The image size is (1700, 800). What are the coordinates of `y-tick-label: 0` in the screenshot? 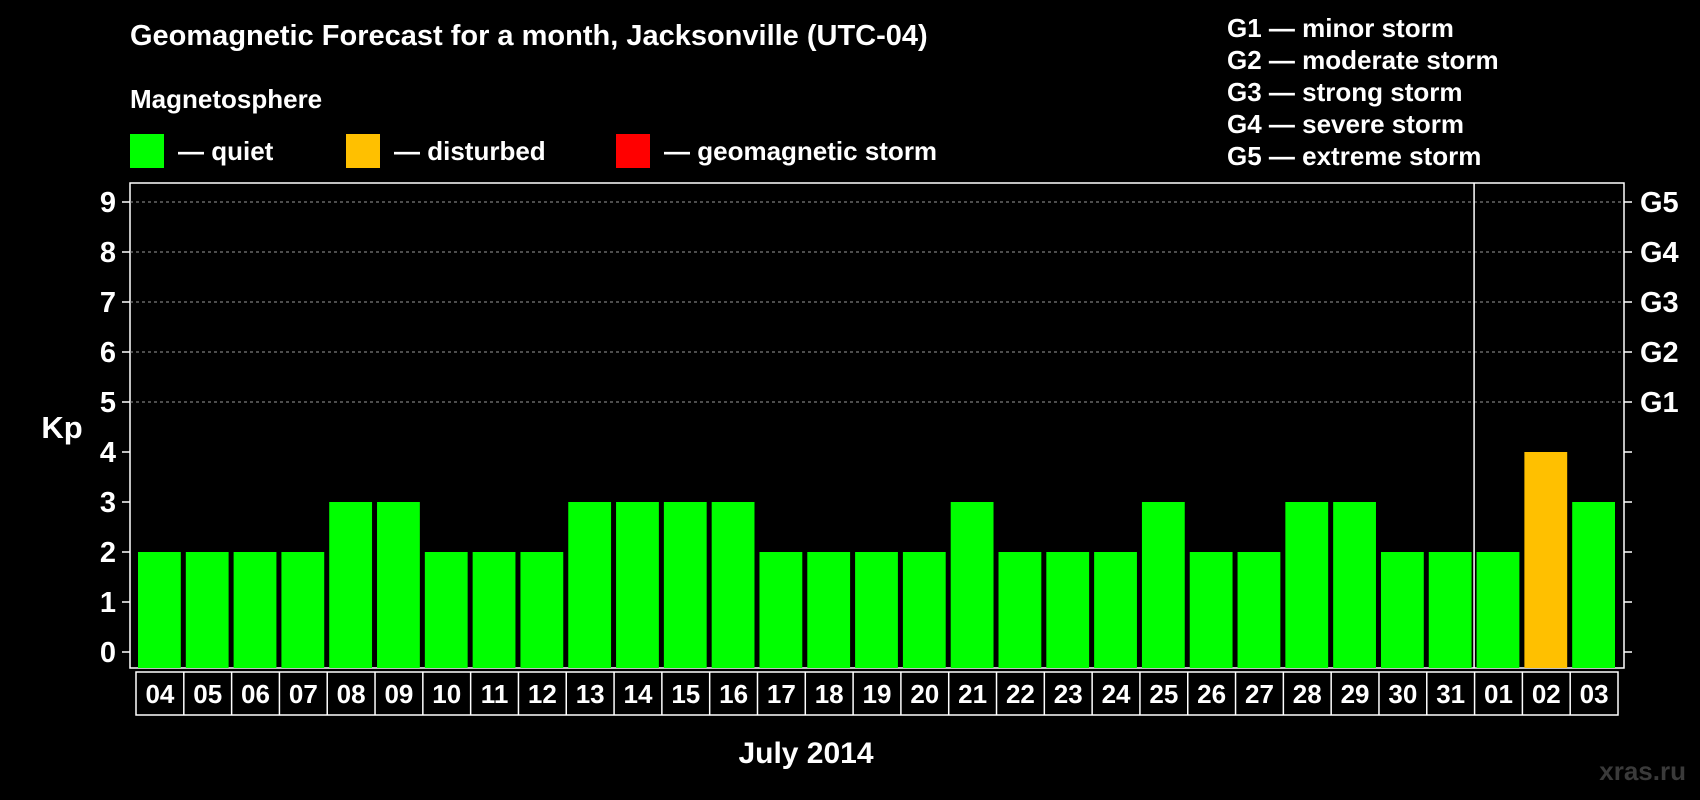 It's located at (108, 653).